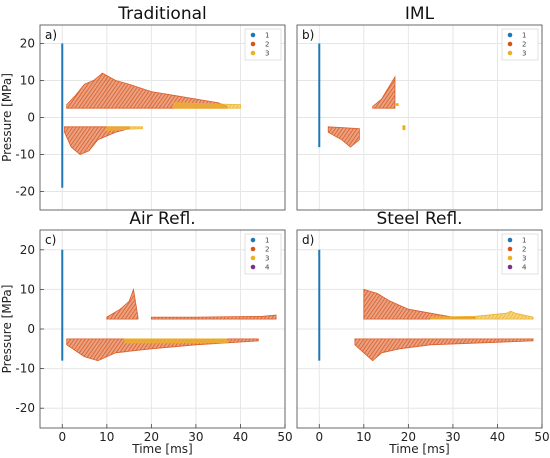 The height and width of the screenshot is (458, 550). Describe the element at coordinates (162, 219) in the screenshot. I see `chart-title: Air Refl.` at that location.